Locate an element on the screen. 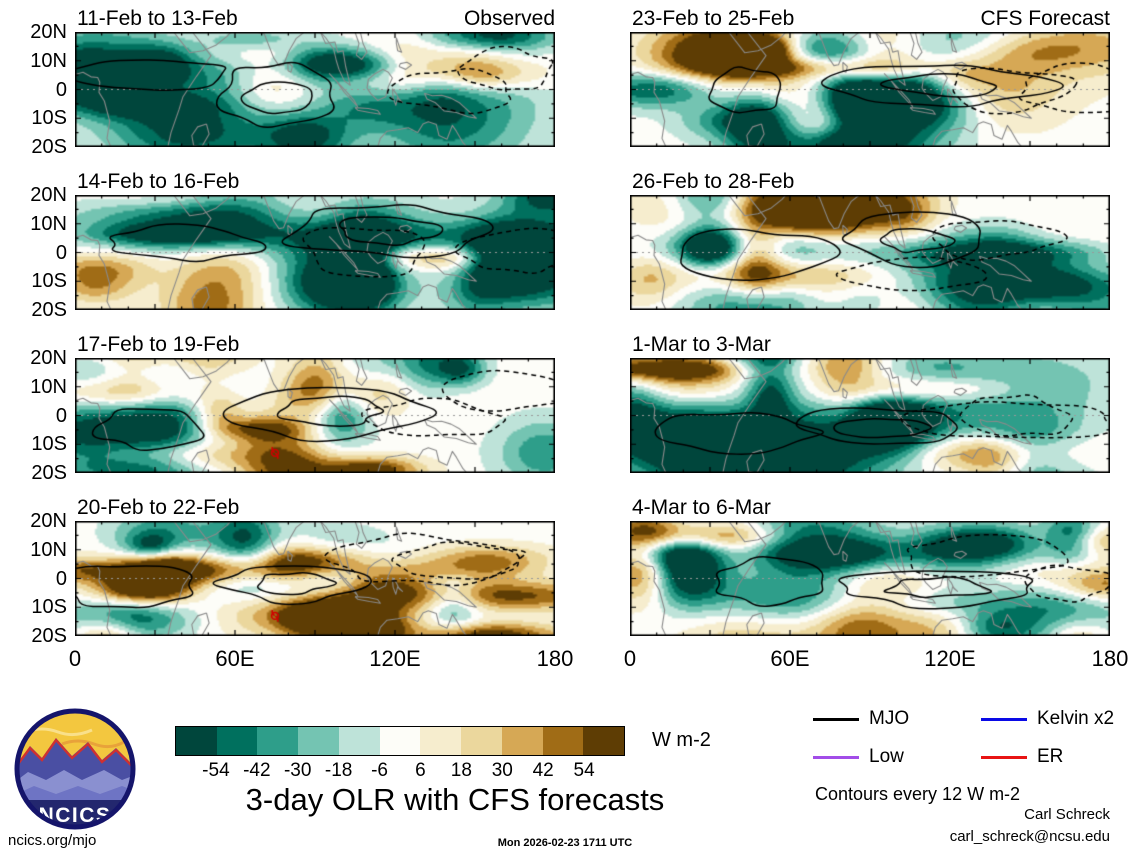  colorbar-tick-label: 6 is located at coordinates (420, 770).